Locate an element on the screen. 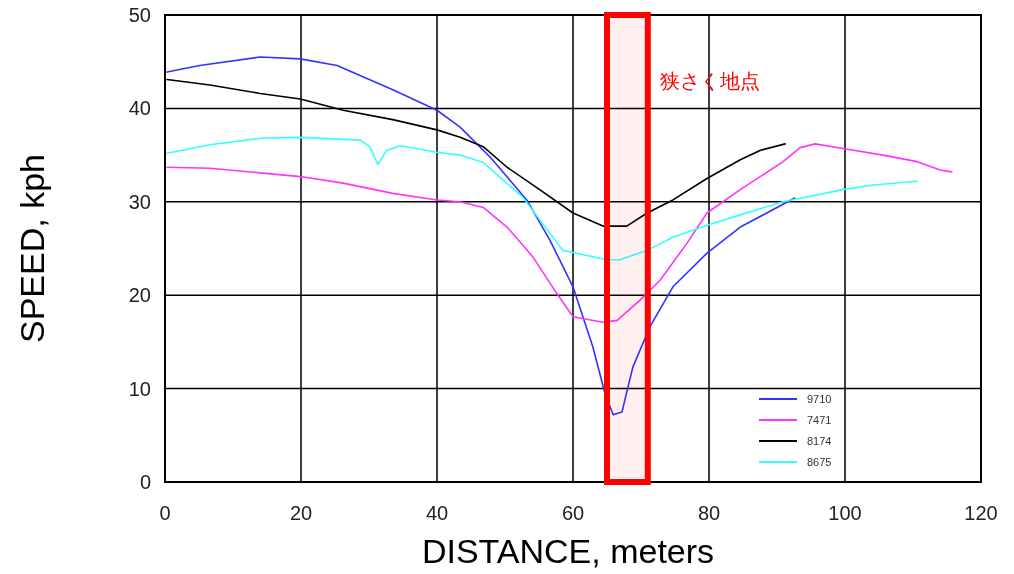  legend-label: 7471 is located at coordinates (819, 420).